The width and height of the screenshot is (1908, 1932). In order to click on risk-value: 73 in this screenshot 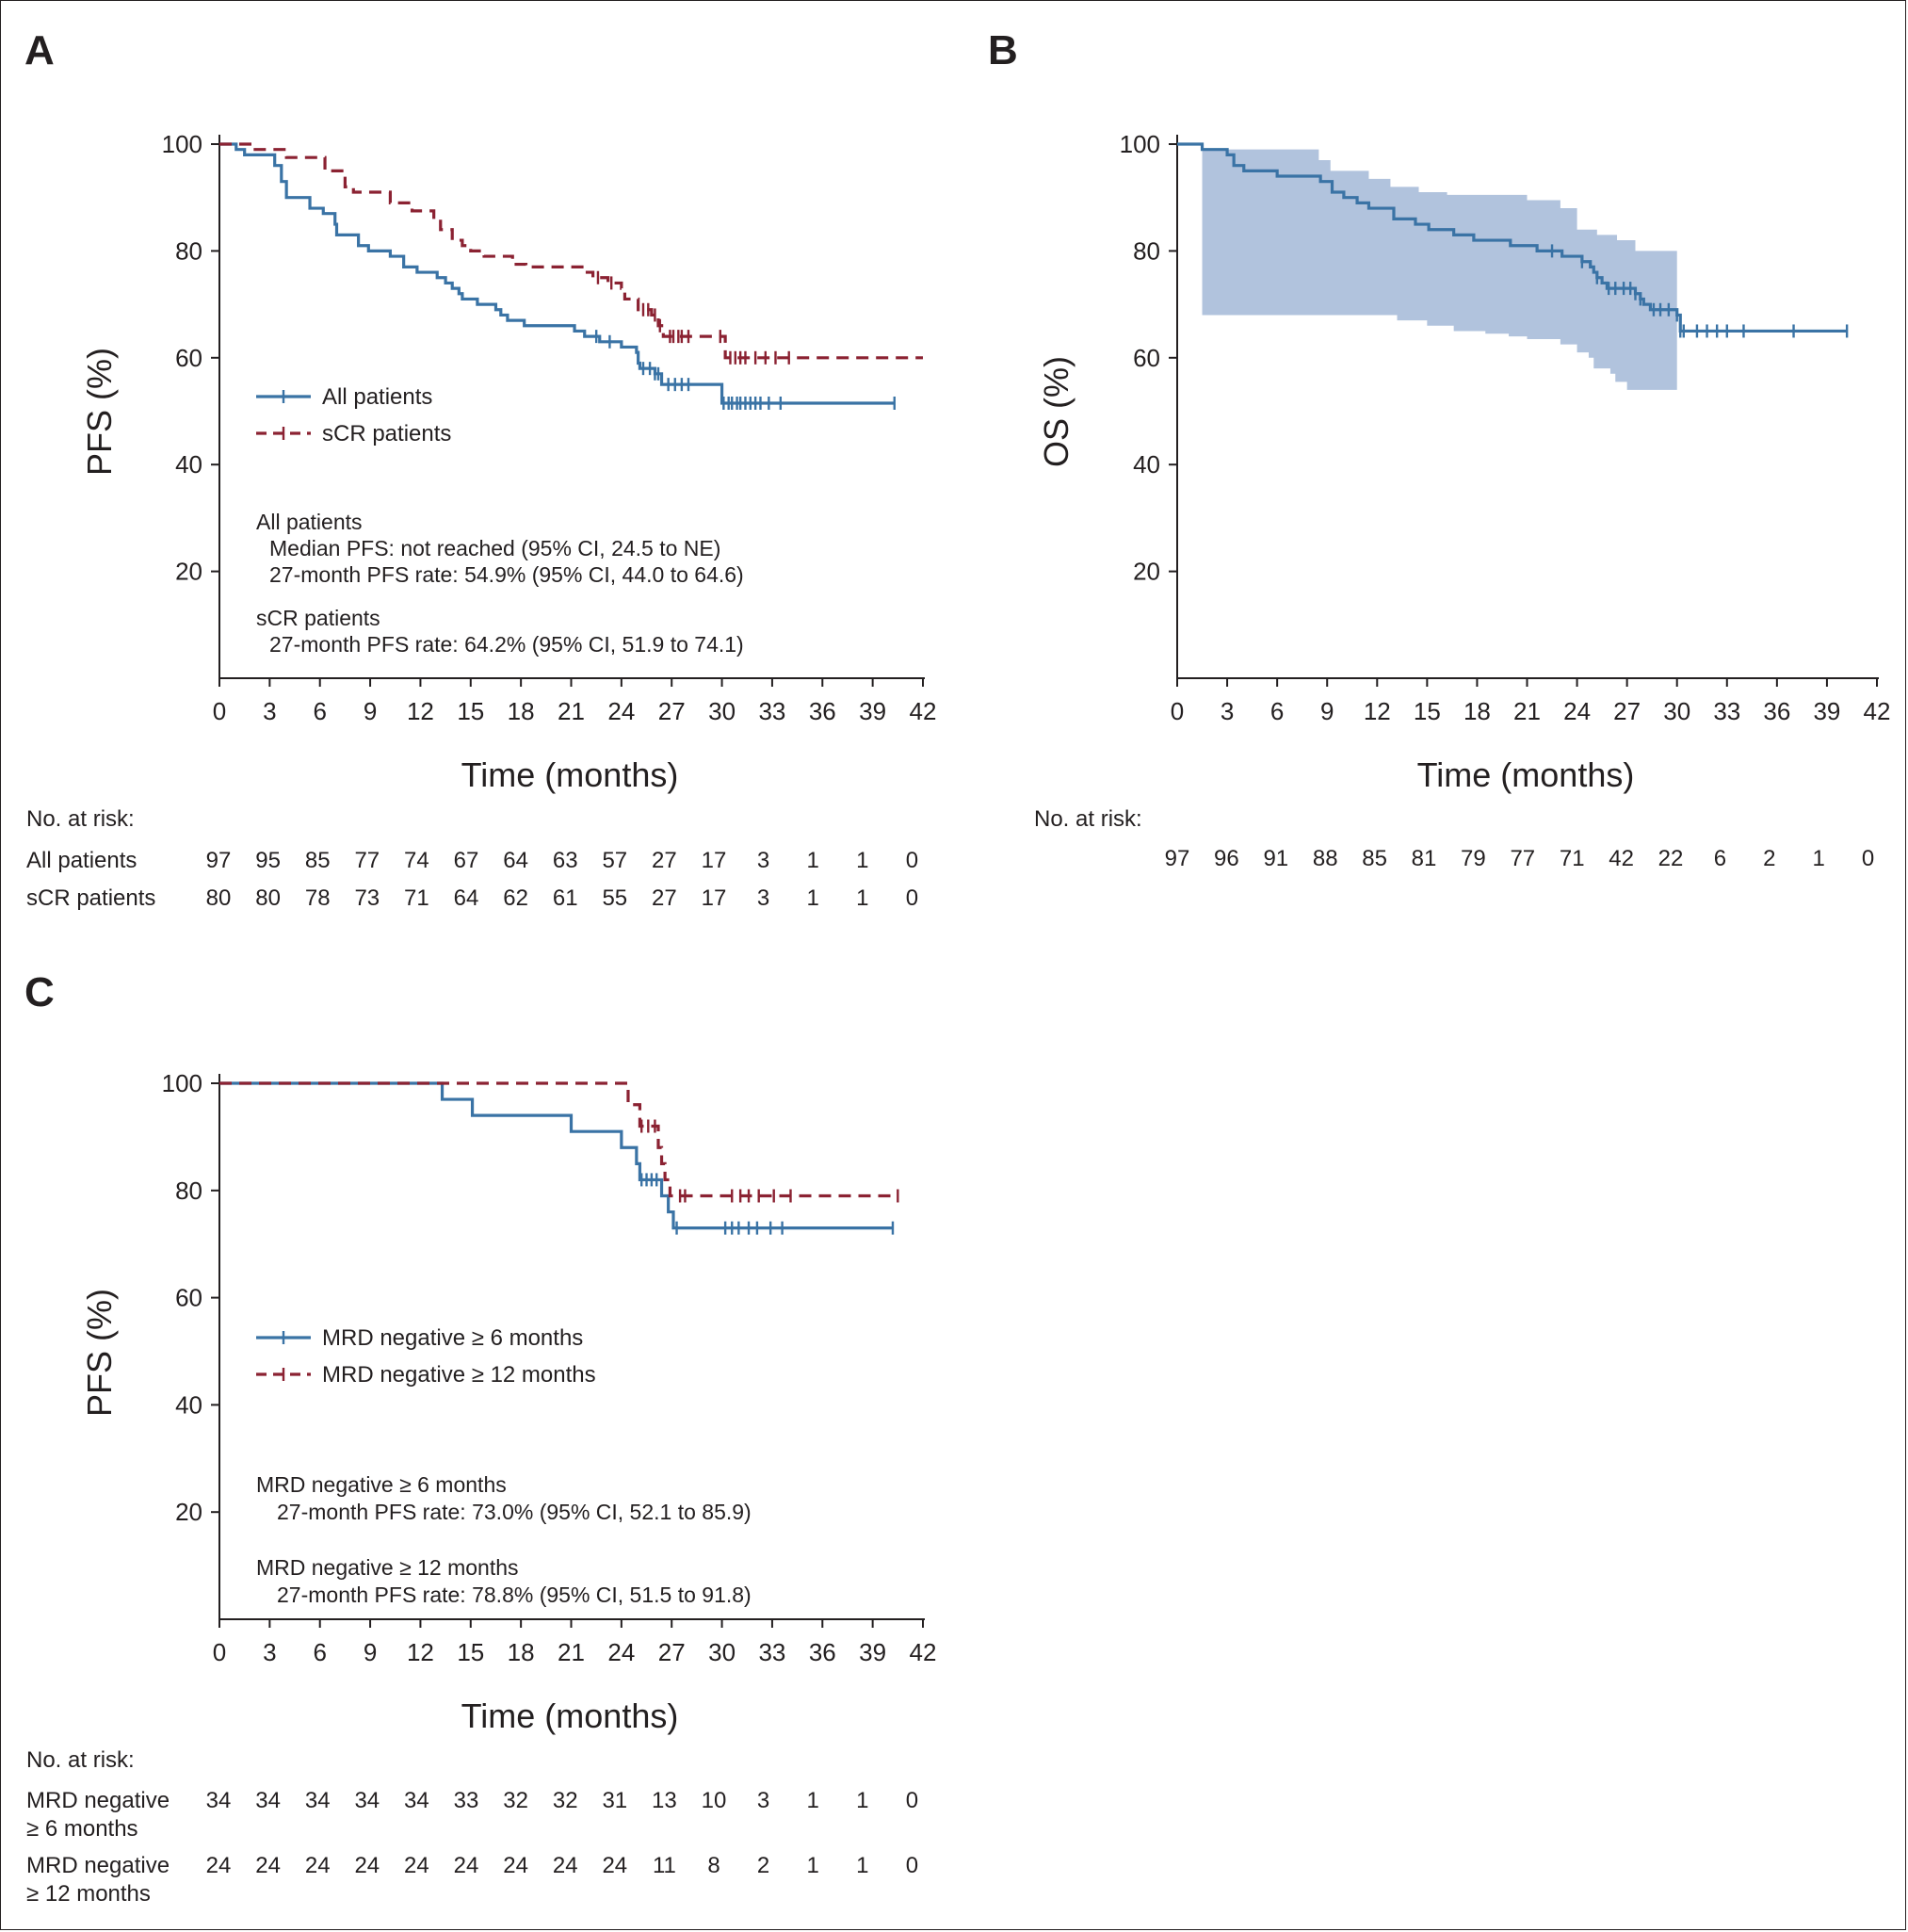, I will do `click(367, 898)`.